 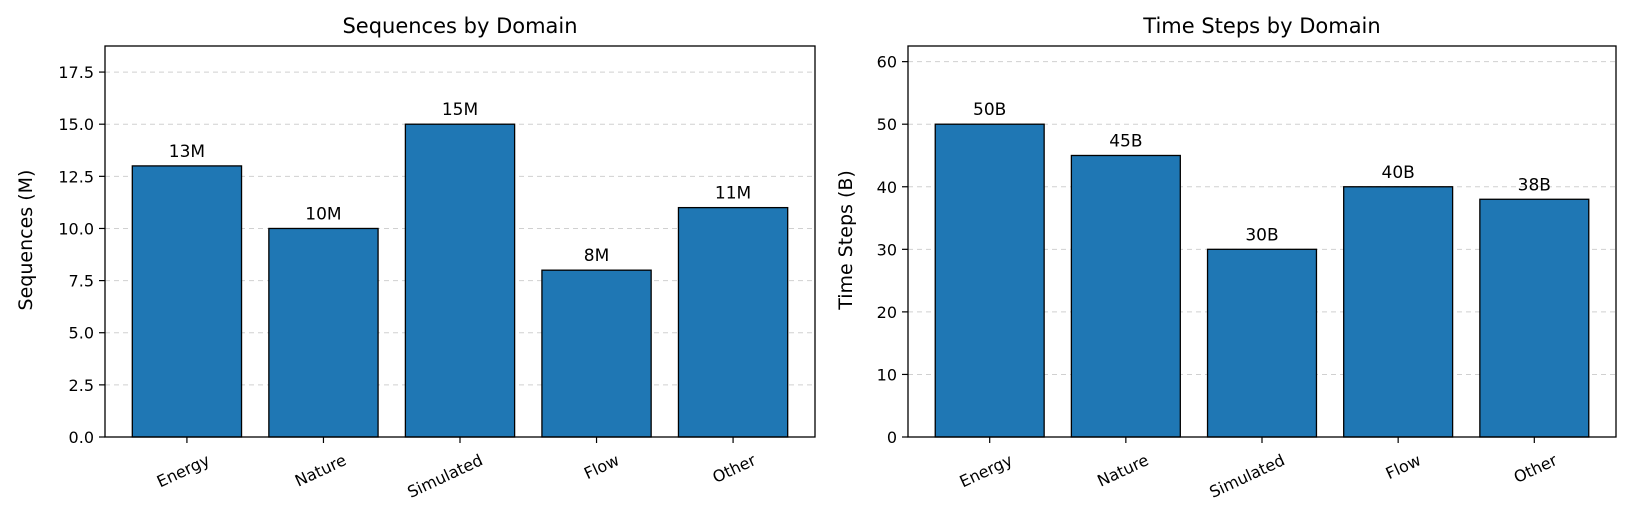 I want to click on time-steps-bar-simulated, so click(x=1262, y=343).